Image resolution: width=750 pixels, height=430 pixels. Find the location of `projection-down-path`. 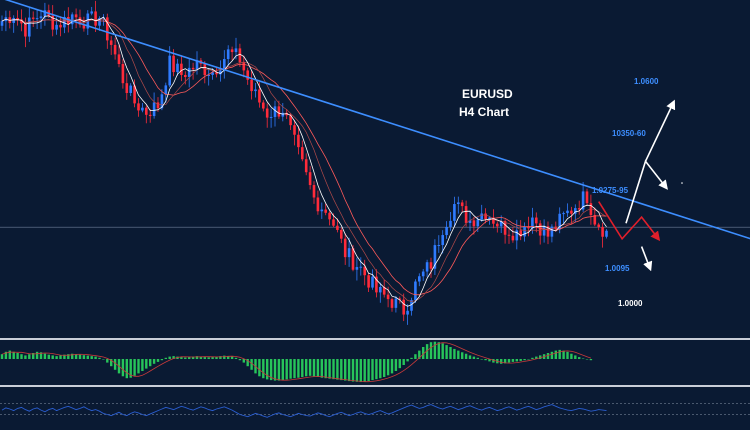

projection-down-path is located at coordinates (629, 221).